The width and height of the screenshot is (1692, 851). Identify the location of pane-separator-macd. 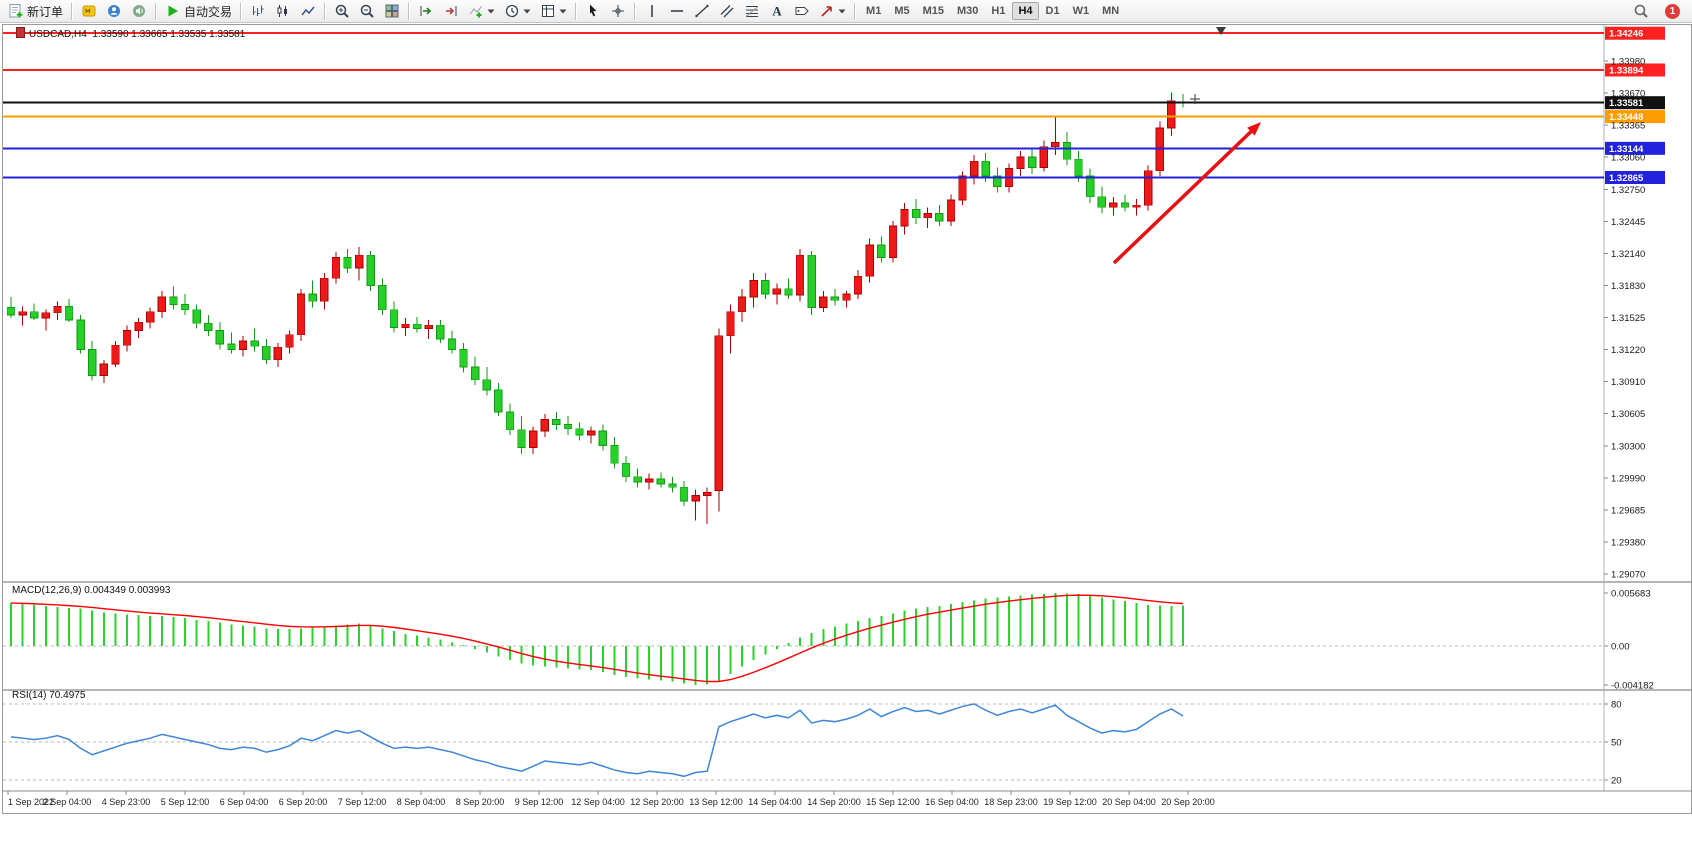
(847, 582).